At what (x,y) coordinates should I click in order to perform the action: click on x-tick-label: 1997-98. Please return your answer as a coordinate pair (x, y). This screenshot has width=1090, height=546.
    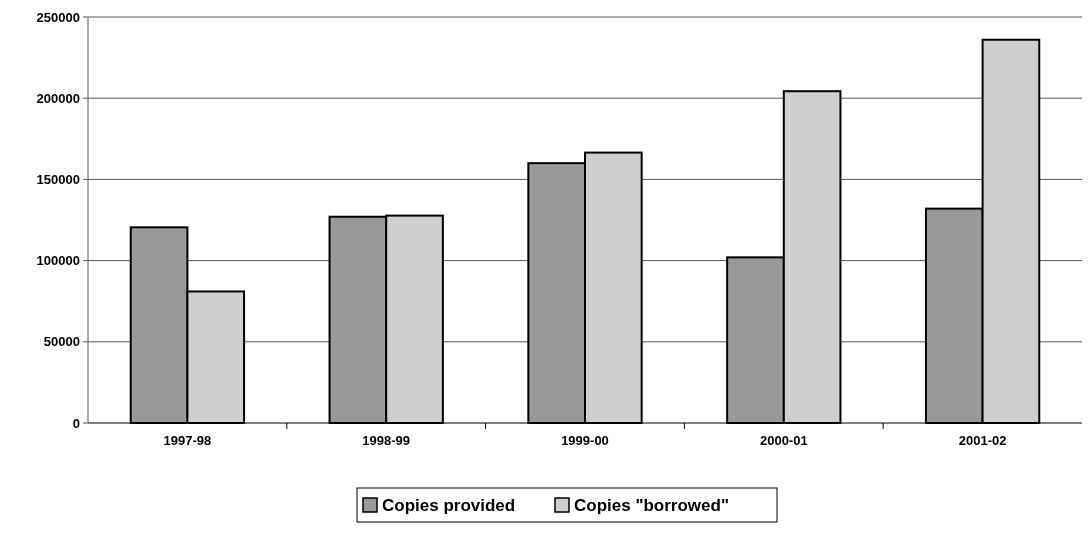
    Looking at the image, I should click on (187, 440).